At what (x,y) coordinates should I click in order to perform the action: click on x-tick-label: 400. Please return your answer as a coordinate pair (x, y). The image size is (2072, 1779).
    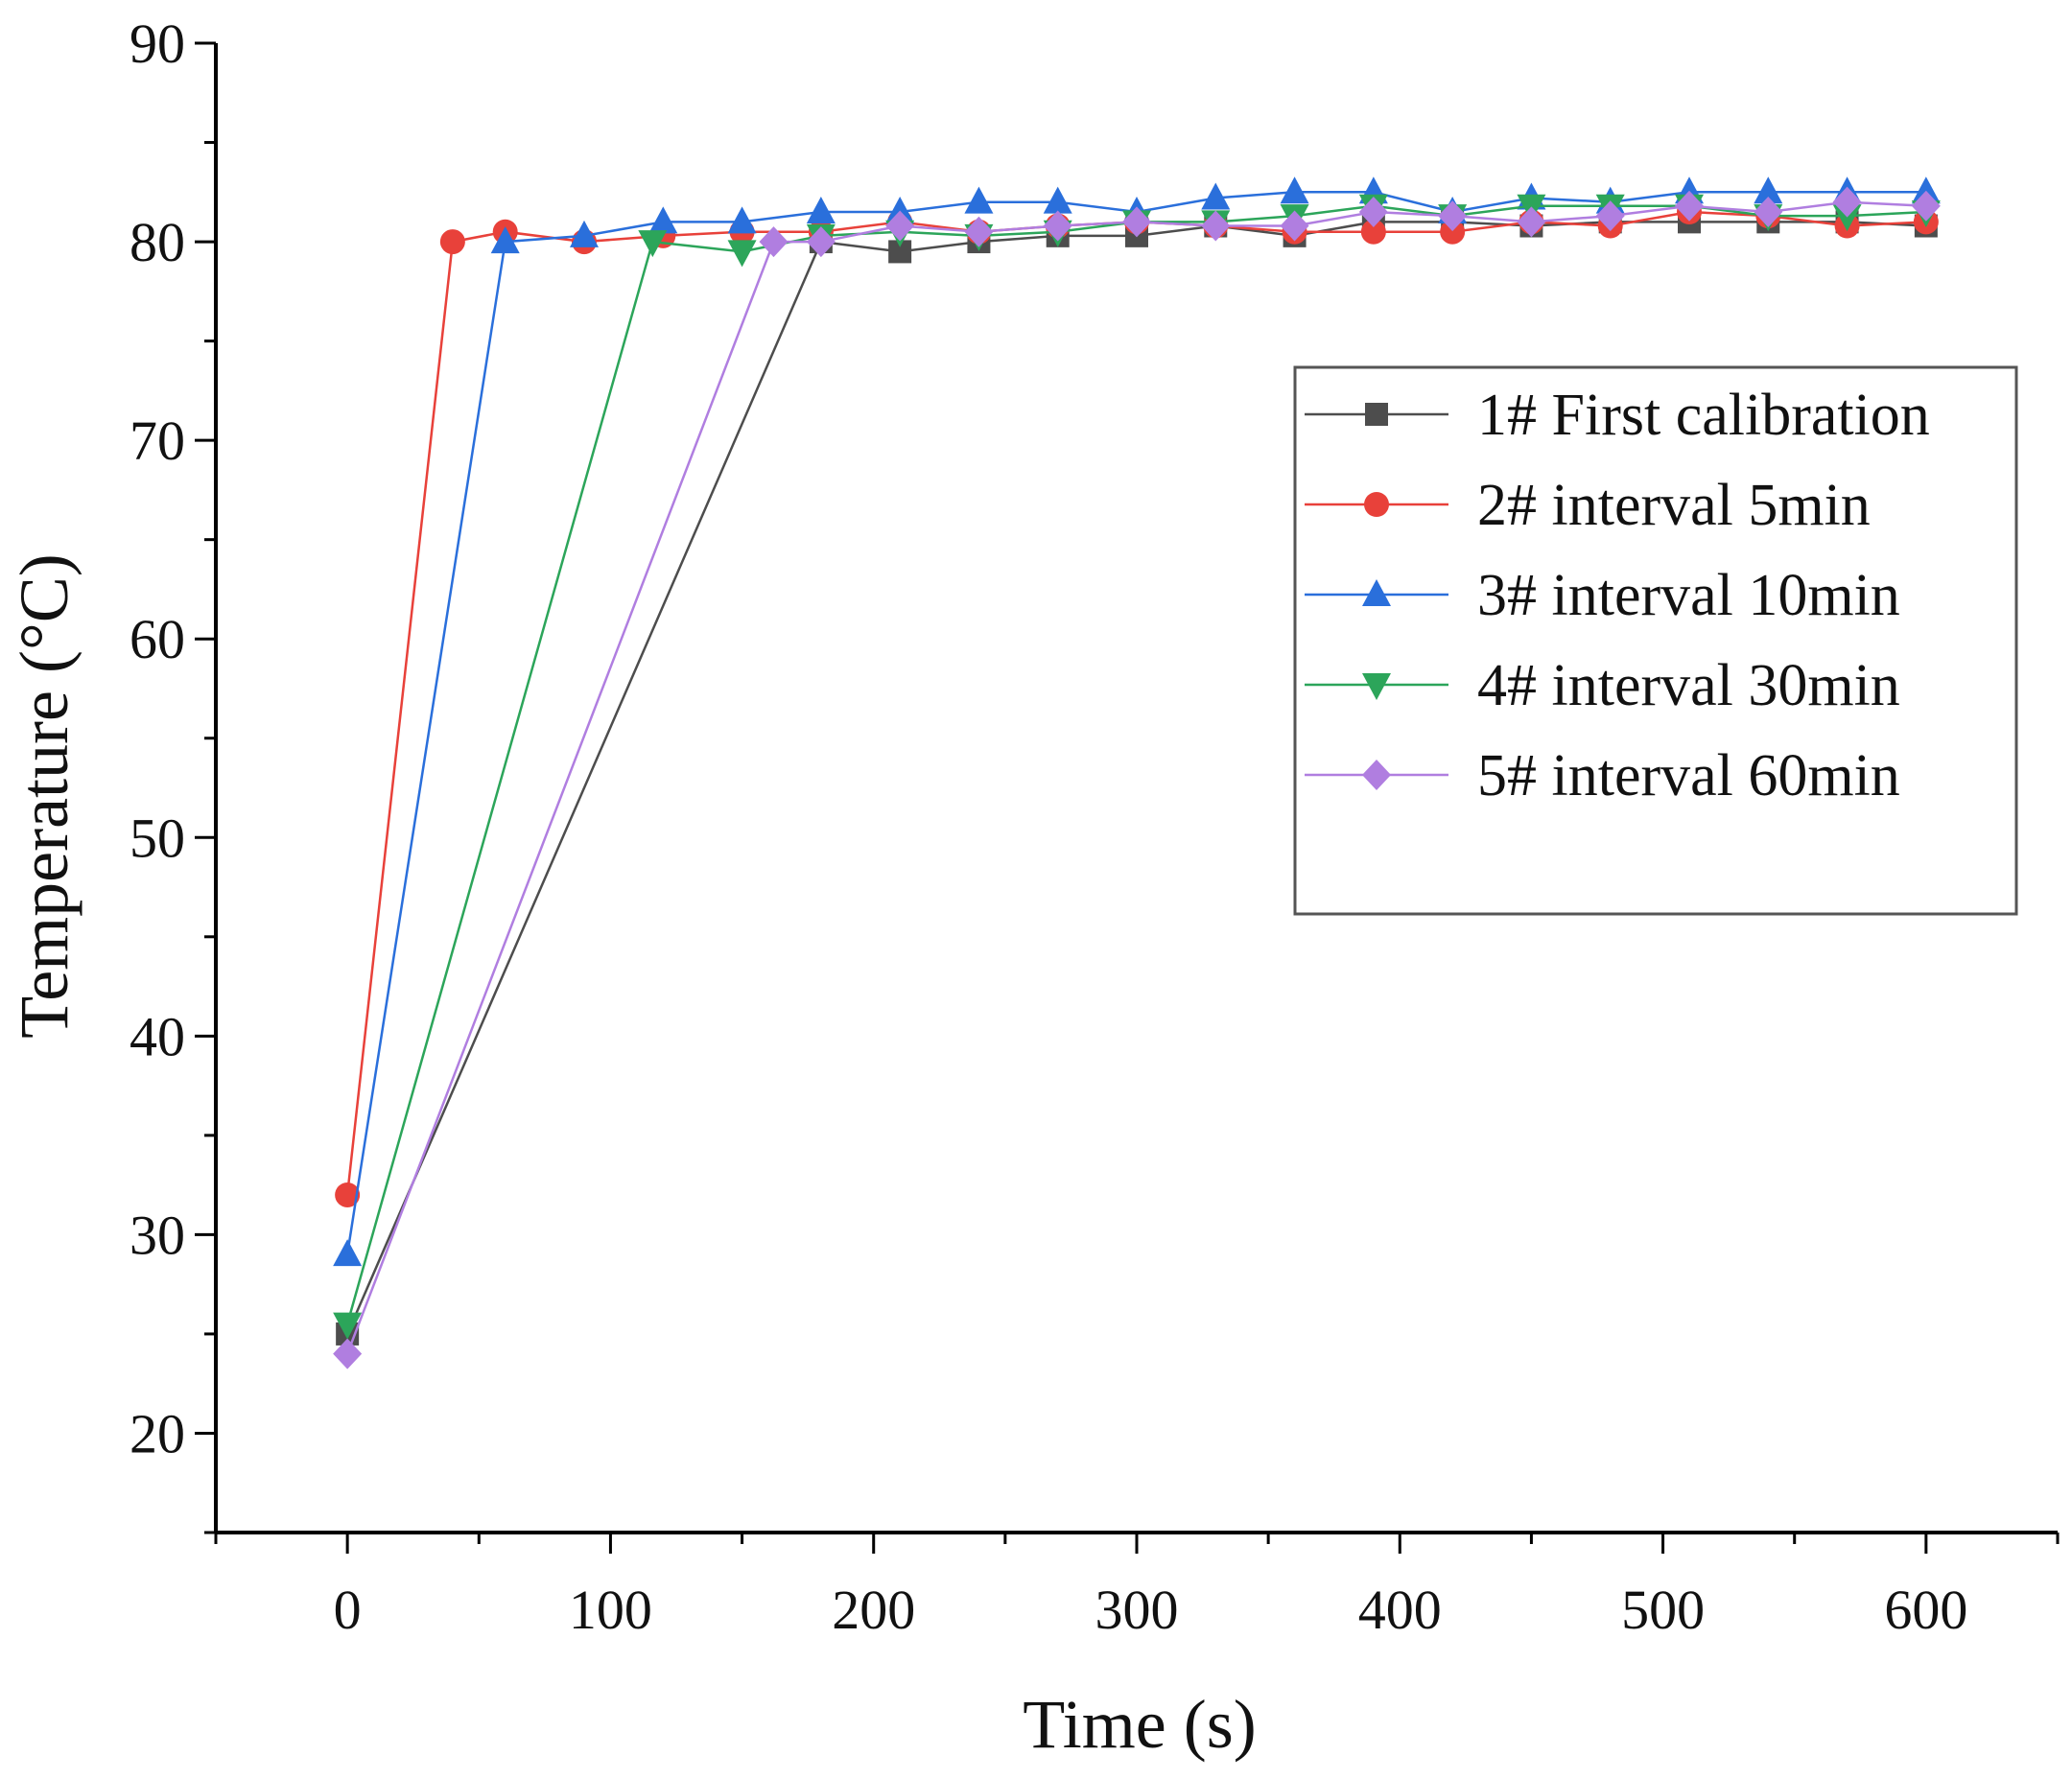
    Looking at the image, I should click on (1400, 1610).